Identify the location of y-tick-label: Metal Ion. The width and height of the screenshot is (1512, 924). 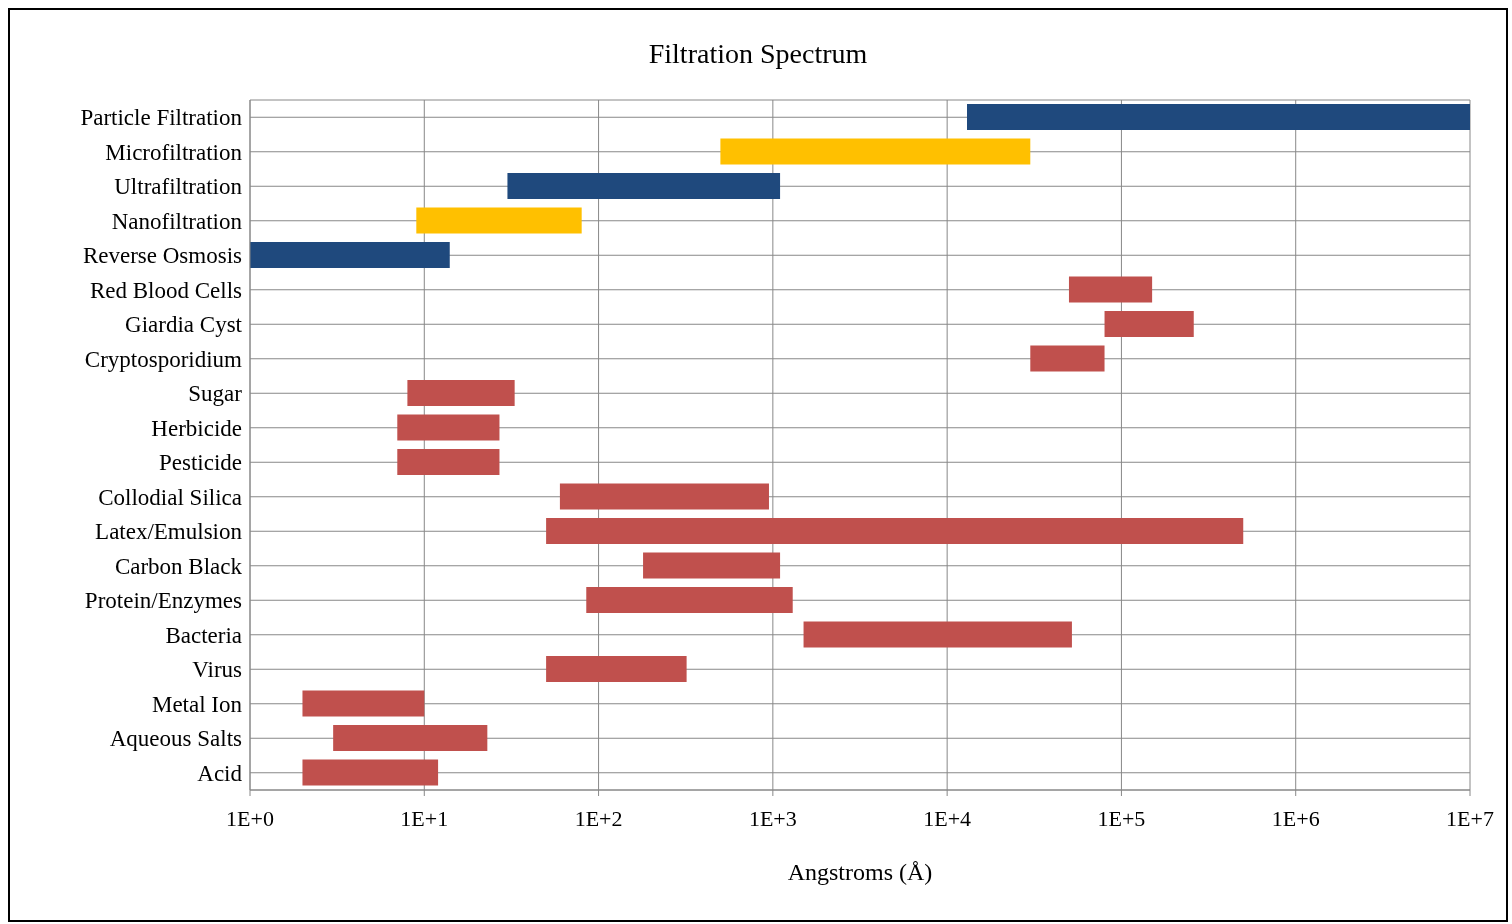
(197, 704).